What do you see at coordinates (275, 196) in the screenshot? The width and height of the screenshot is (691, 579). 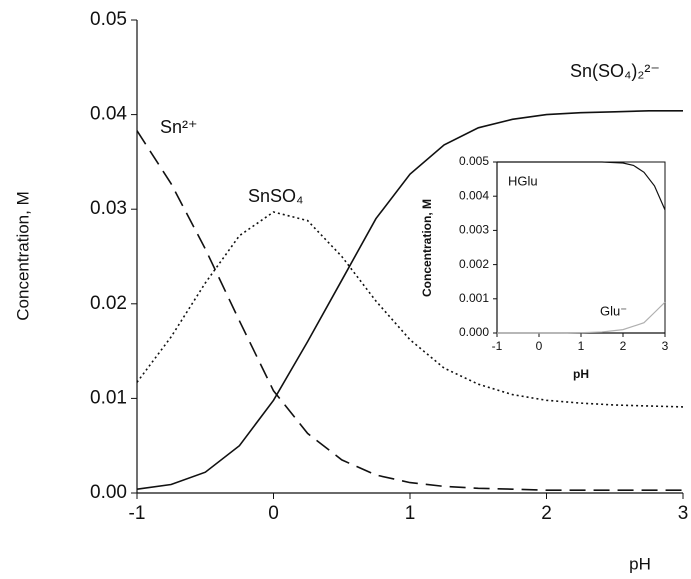 I see `series-label: SnSO₄` at bounding box center [275, 196].